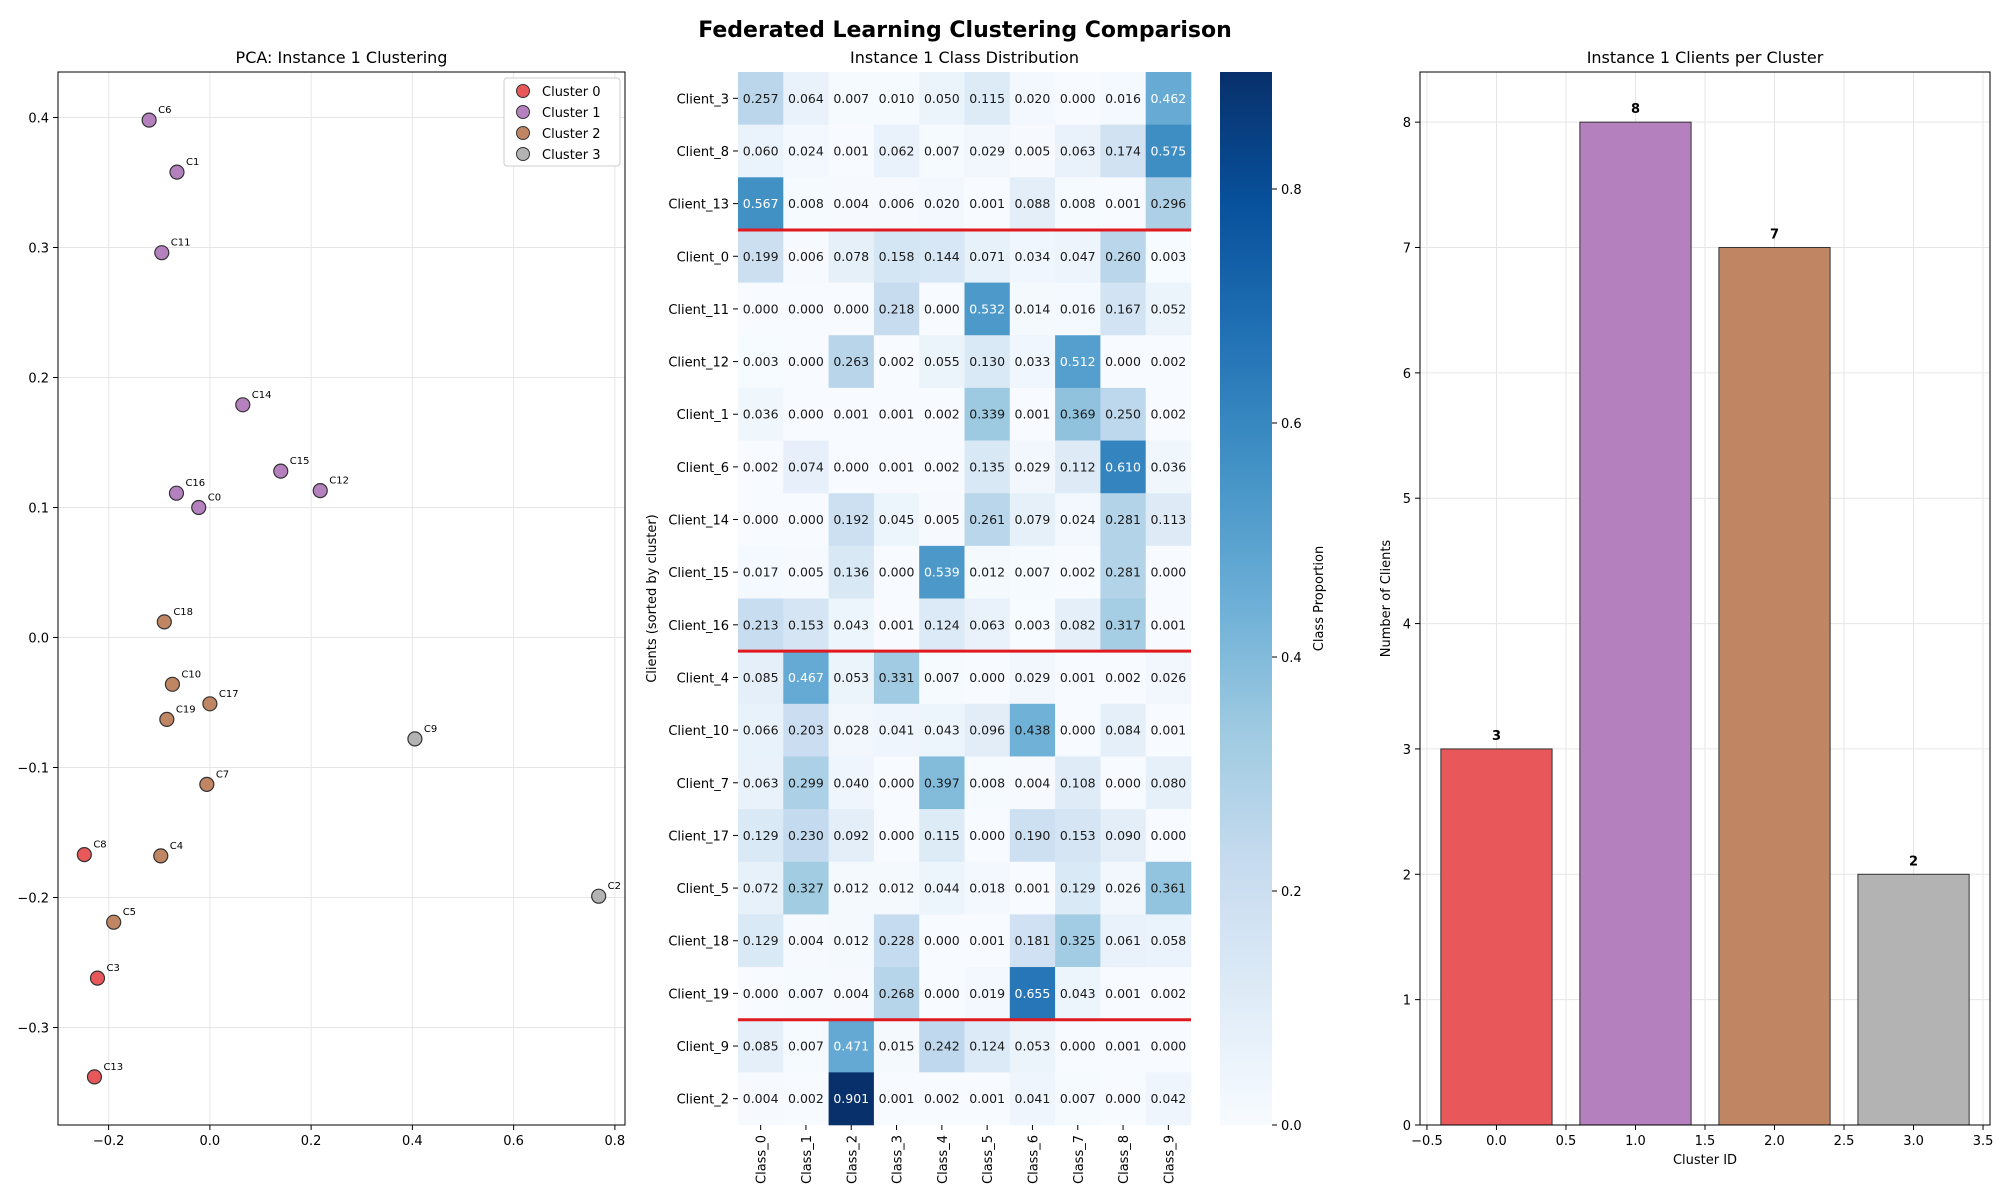 The image size is (2000, 1200). Describe the element at coordinates (762, 1159) in the screenshot. I see `heatmap-column-label: Class_0` at that location.